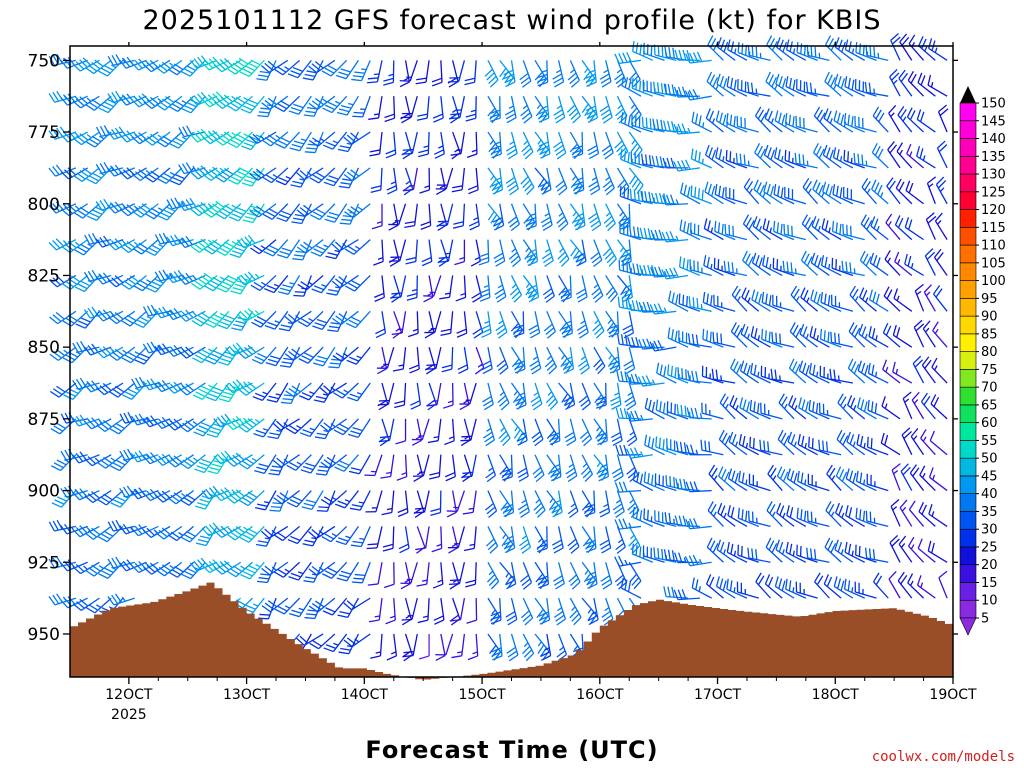 This screenshot has height=768, width=1024. Describe the element at coordinates (44, 276) in the screenshot. I see `y-tick-label: 825` at that location.